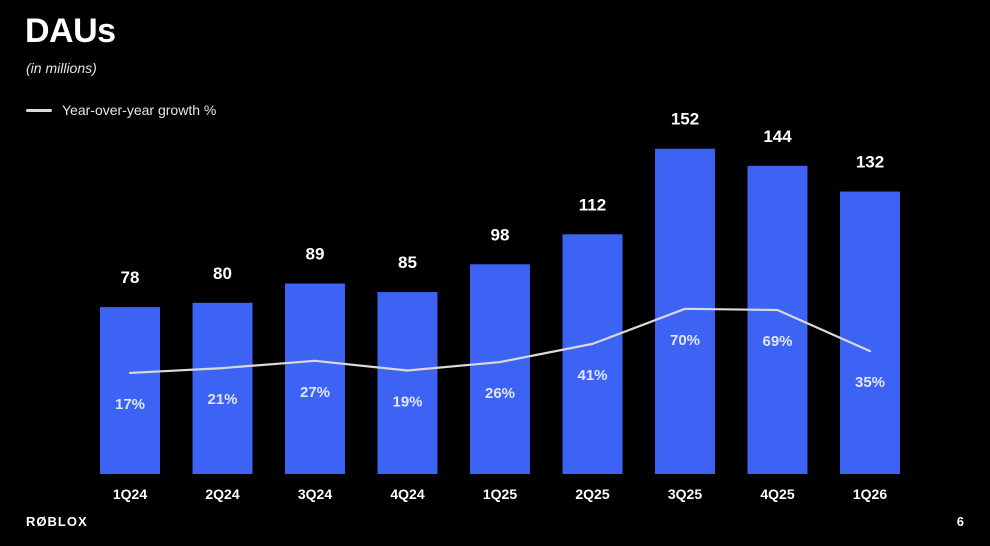  I want to click on bar-value-label-1Q24: 78, so click(130, 277).